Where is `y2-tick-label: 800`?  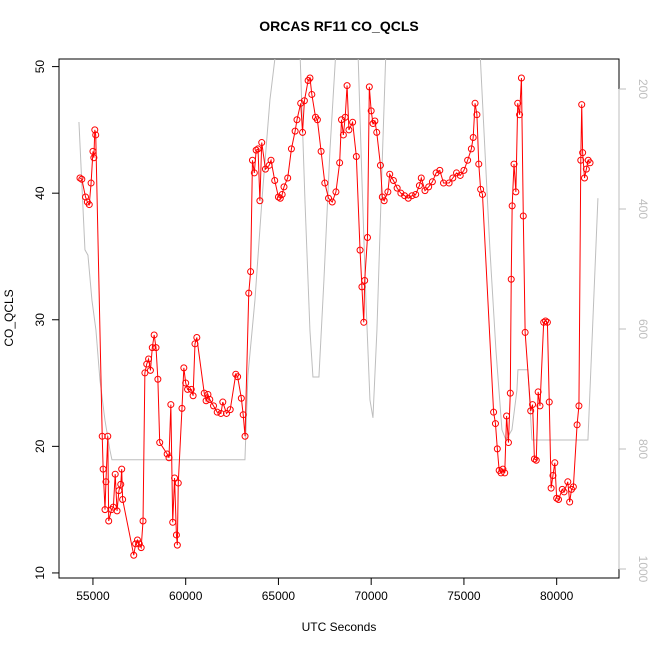 y2-tick-label: 800 is located at coordinates (643, 449).